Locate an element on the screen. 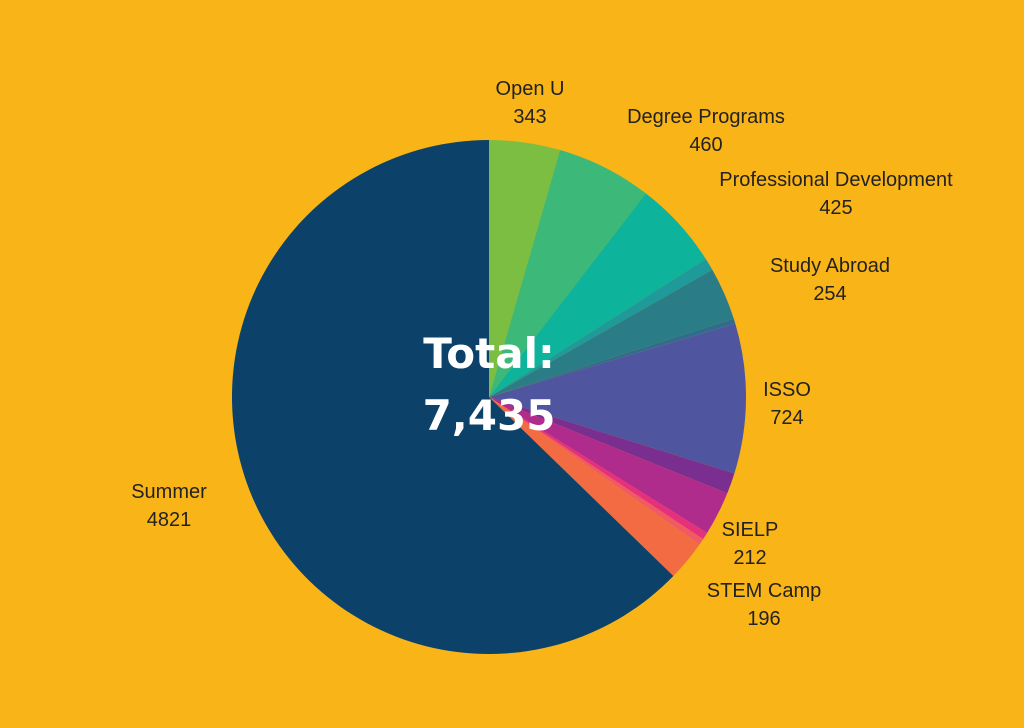 The height and width of the screenshot is (728, 1024). slice-name-label: Professional Development is located at coordinates (836, 180).